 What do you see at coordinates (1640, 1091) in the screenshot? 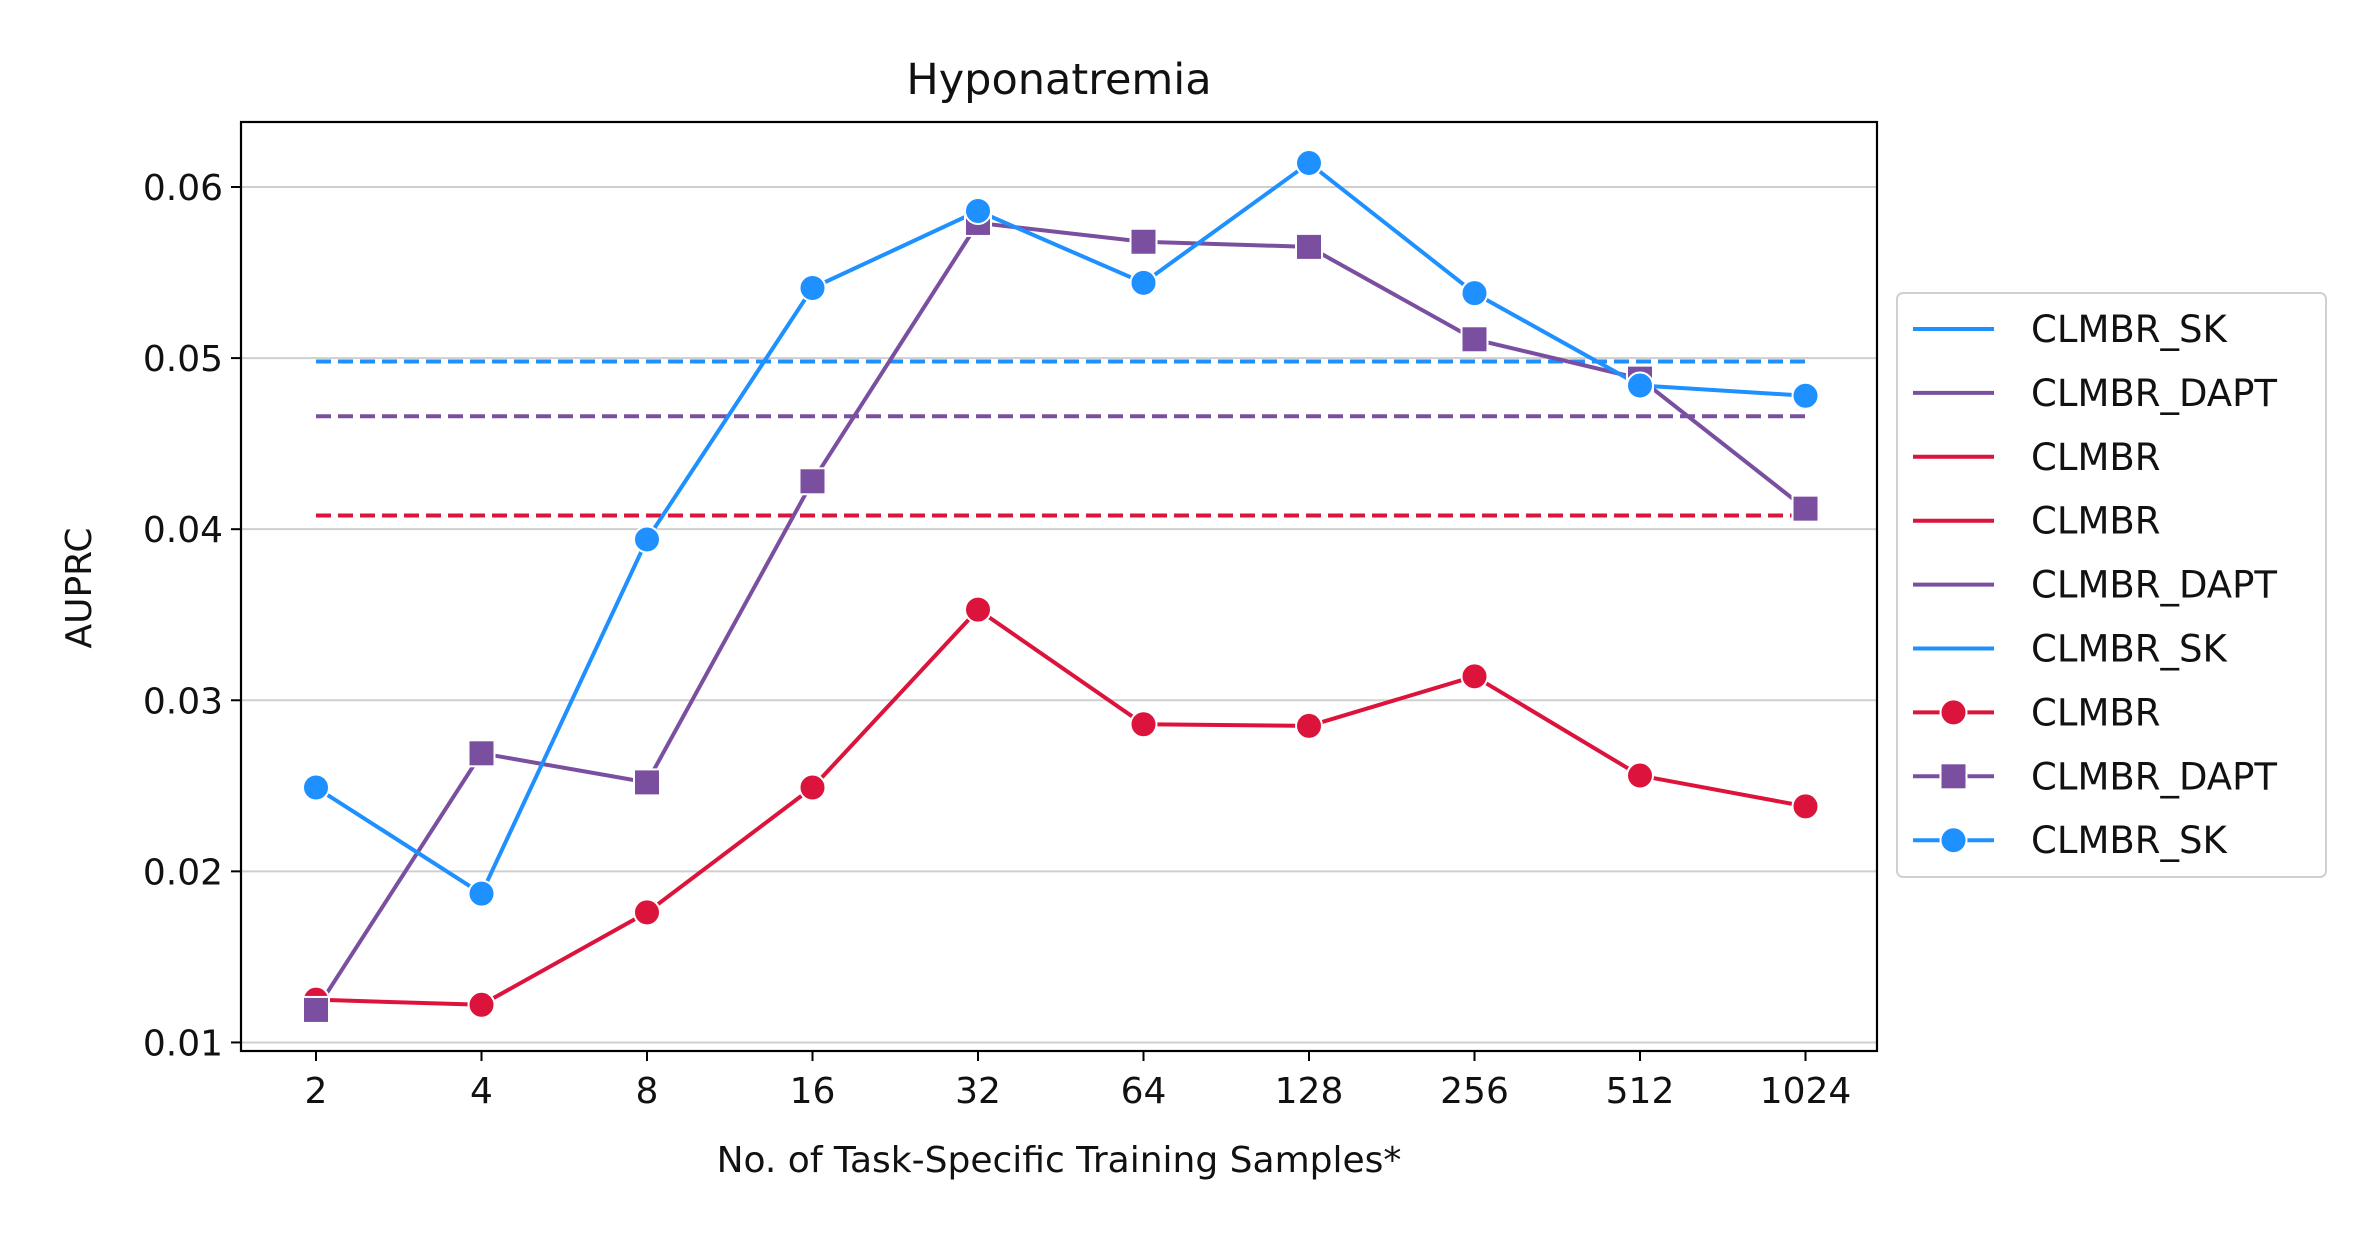
I see `x-tick-label: 512` at bounding box center [1640, 1091].